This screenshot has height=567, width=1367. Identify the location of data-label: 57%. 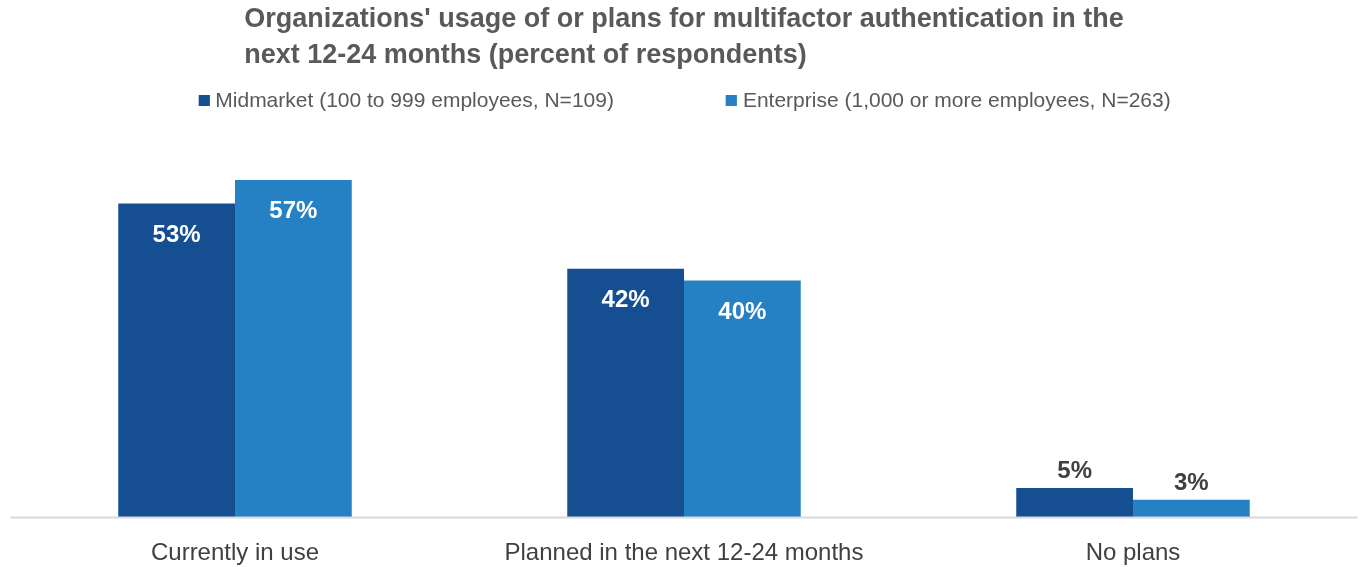
(293, 209).